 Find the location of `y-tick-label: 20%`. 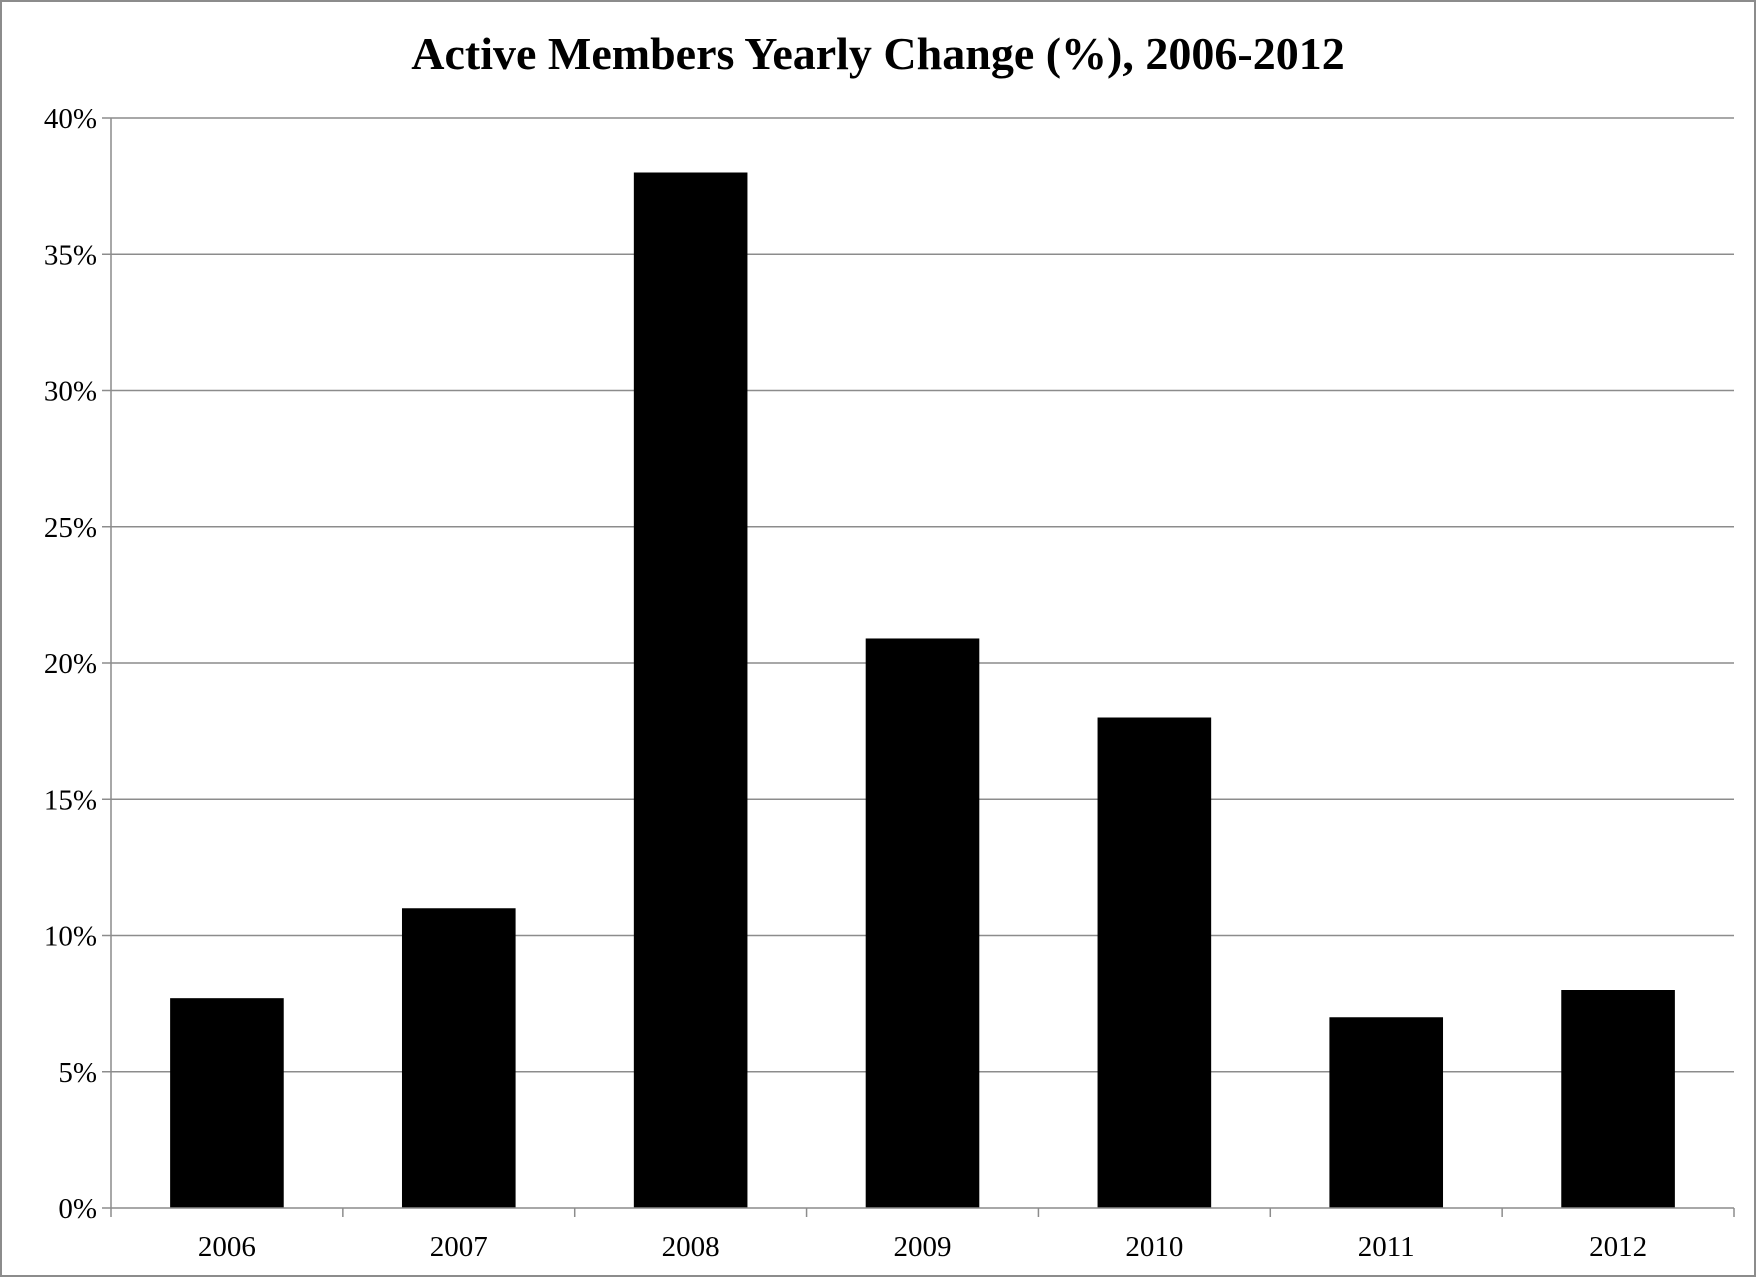

y-tick-label: 20% is located at coordinates (70, 664).